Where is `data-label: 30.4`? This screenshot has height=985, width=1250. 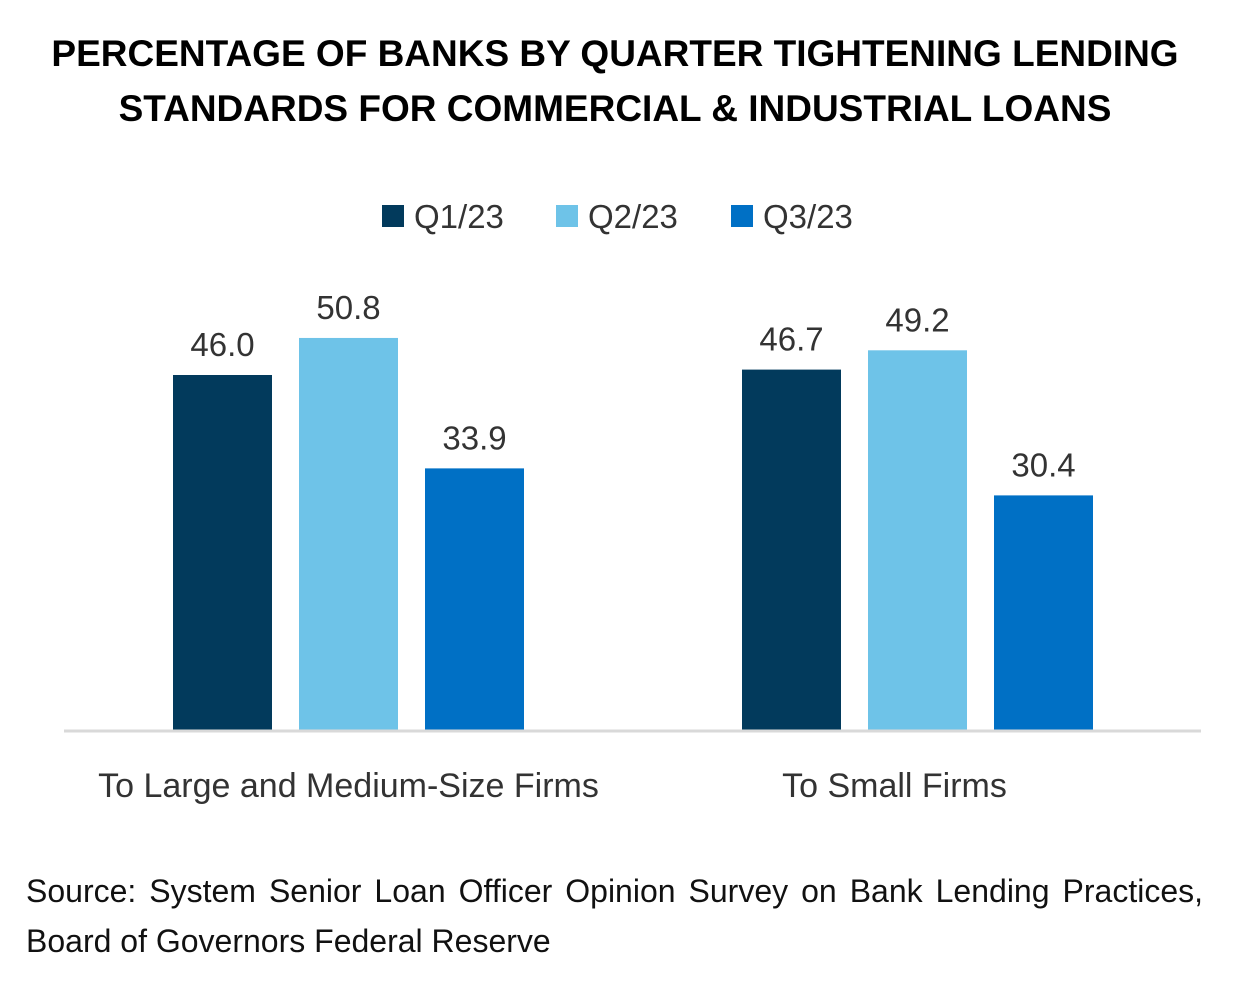
data-label: 30.4 is located at coordinates (1043, 464).